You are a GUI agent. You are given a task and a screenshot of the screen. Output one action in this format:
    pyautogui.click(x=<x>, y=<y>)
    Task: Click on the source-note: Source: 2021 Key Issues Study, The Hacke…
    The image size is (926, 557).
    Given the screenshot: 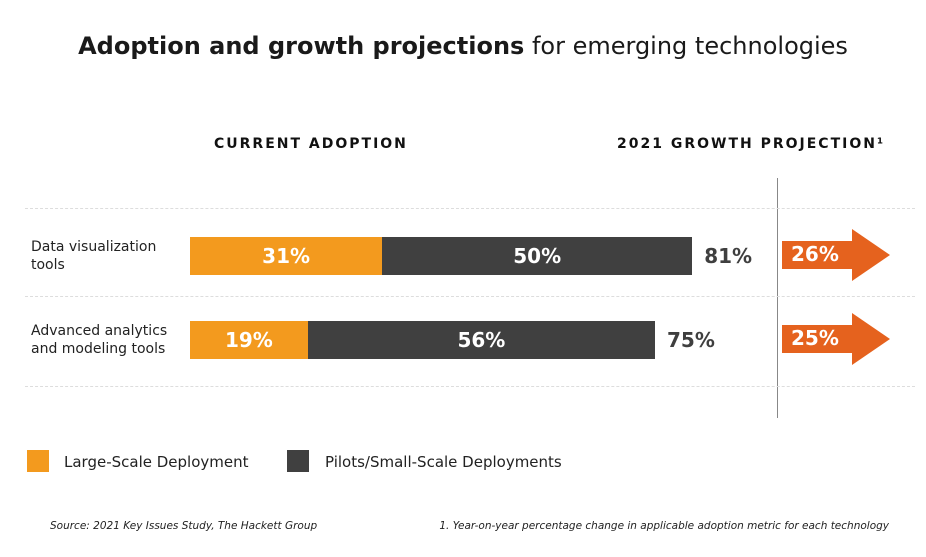 What is the action you would take?
    pyautogui.click(x=184, y=526)
    